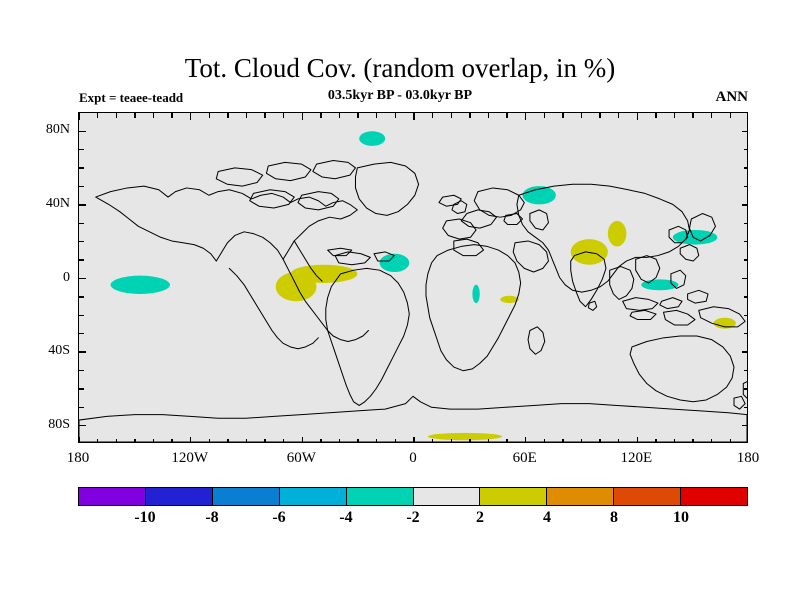  Describe the element at coordinates (59, 424) in the screenshot. I see `y-axis-label: 80S` at that location.